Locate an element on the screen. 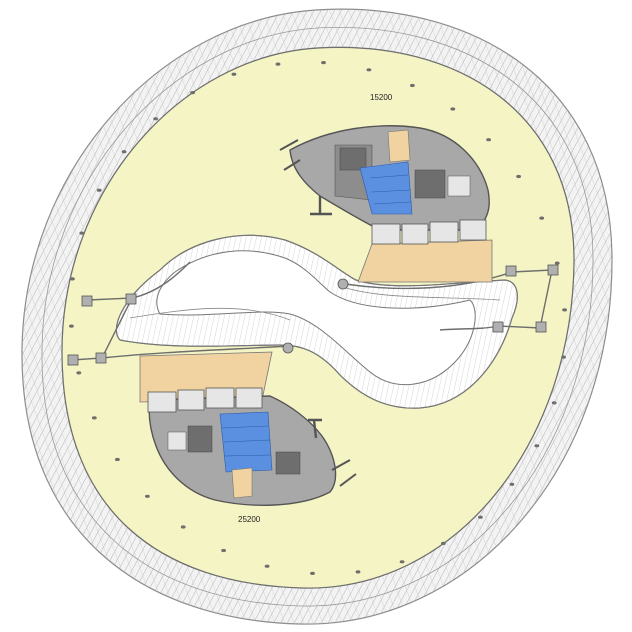 The width and height of the screenshot is (632, 632). bridge-nodes is located at coordinates (313, 315).